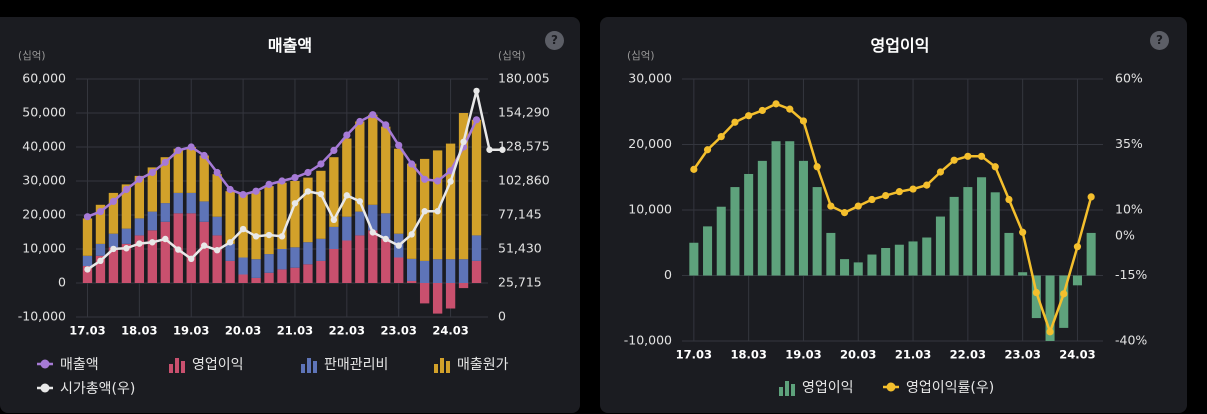  What do you see at coordinates (641, 56) in the screenshot?
I see `y-axis-unit-left: (십억)` at bounding box center [641, 56].